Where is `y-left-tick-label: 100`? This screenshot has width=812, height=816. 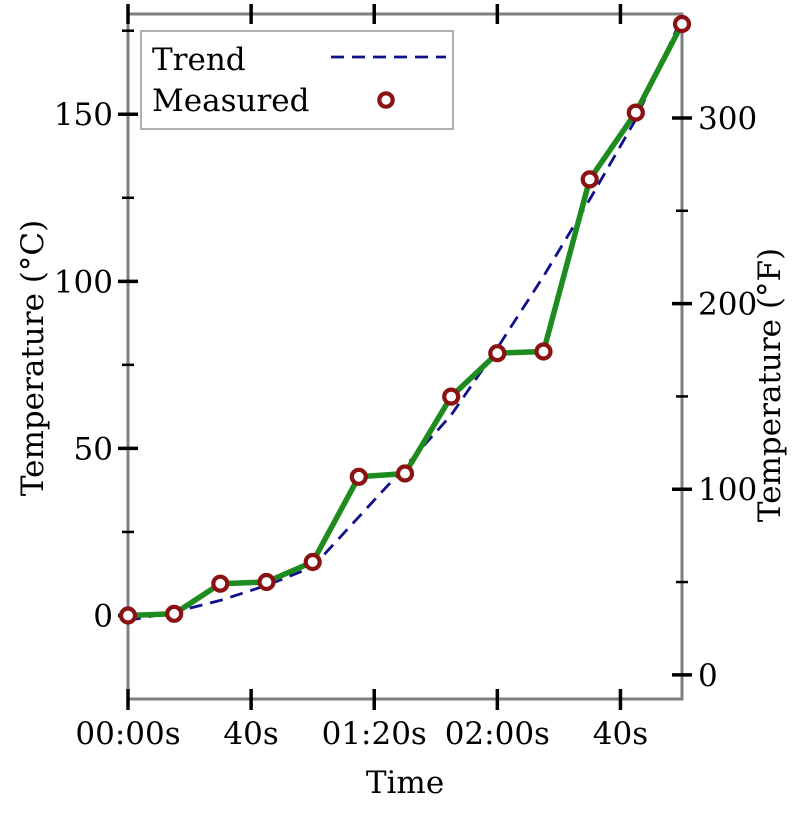
y-left-tick-label: 100 is located at coordinates (83, 282).